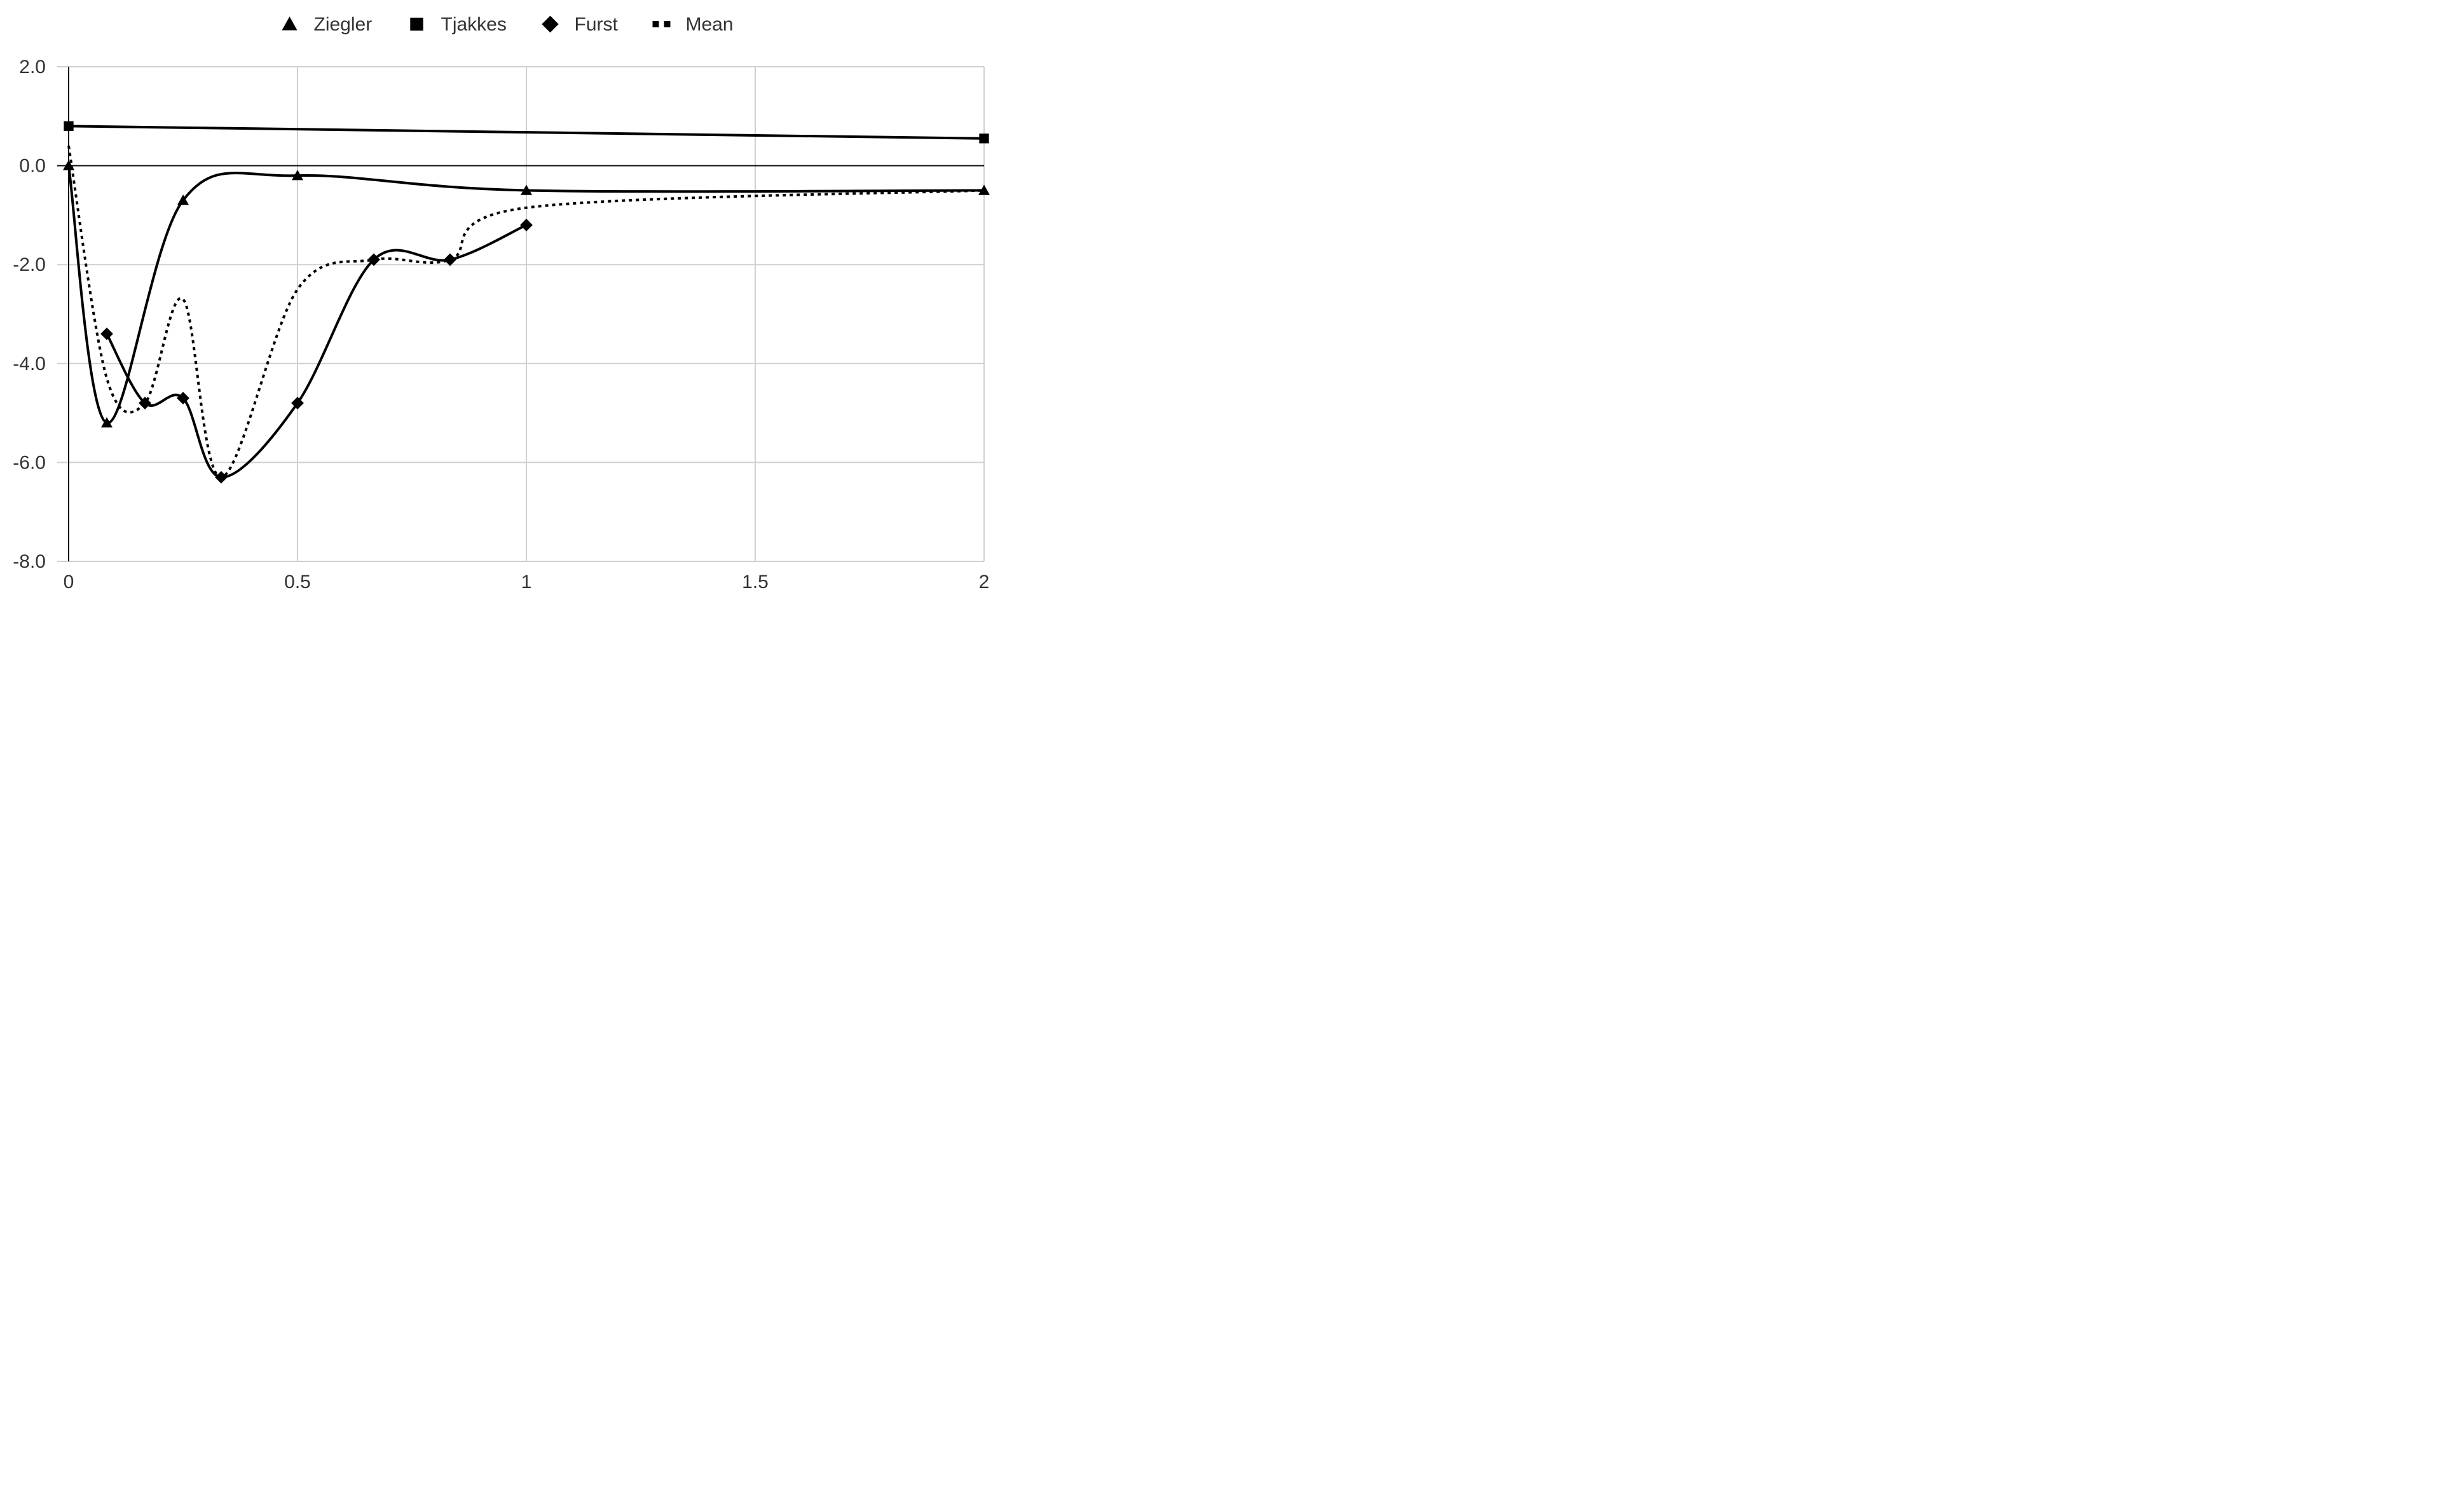 Image resolution: width=2464 pixels, height=1487 pixels. Describe the element at coordinates (710, 24) in the screenshot. I see `legend-mean-label: Mean` at that location.